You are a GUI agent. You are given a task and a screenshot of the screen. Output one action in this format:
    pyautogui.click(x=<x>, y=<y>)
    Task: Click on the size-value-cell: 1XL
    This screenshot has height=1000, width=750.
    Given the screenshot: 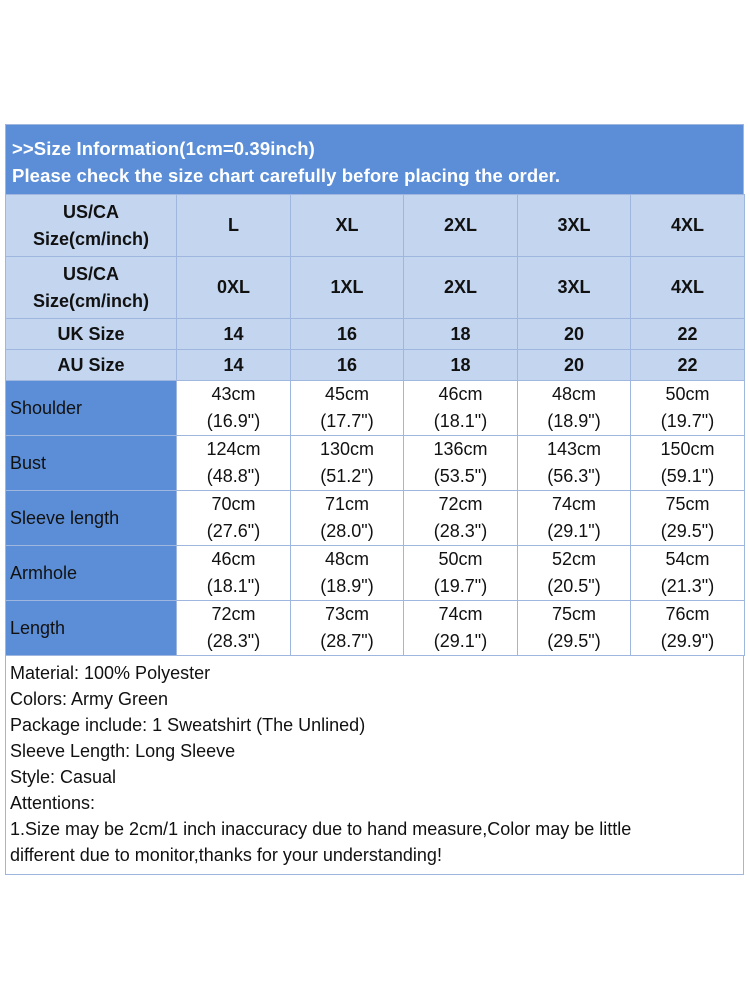 What is the action you would take?
    pyautogui.click(x=347, y=287)
    